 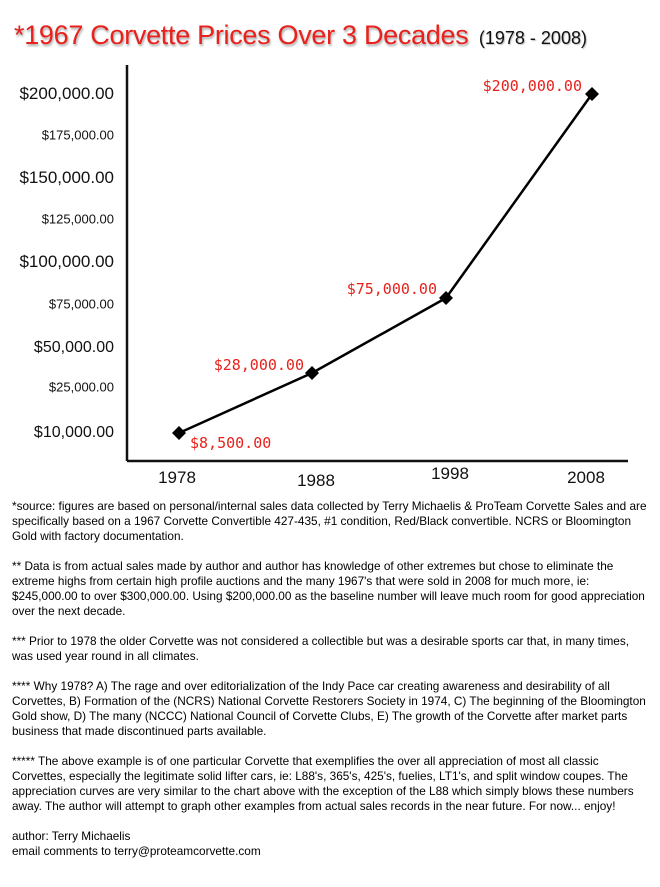 I want to click on x-axis-ticks: 1978 1988 1998 2008, so click(x=381, y=477).